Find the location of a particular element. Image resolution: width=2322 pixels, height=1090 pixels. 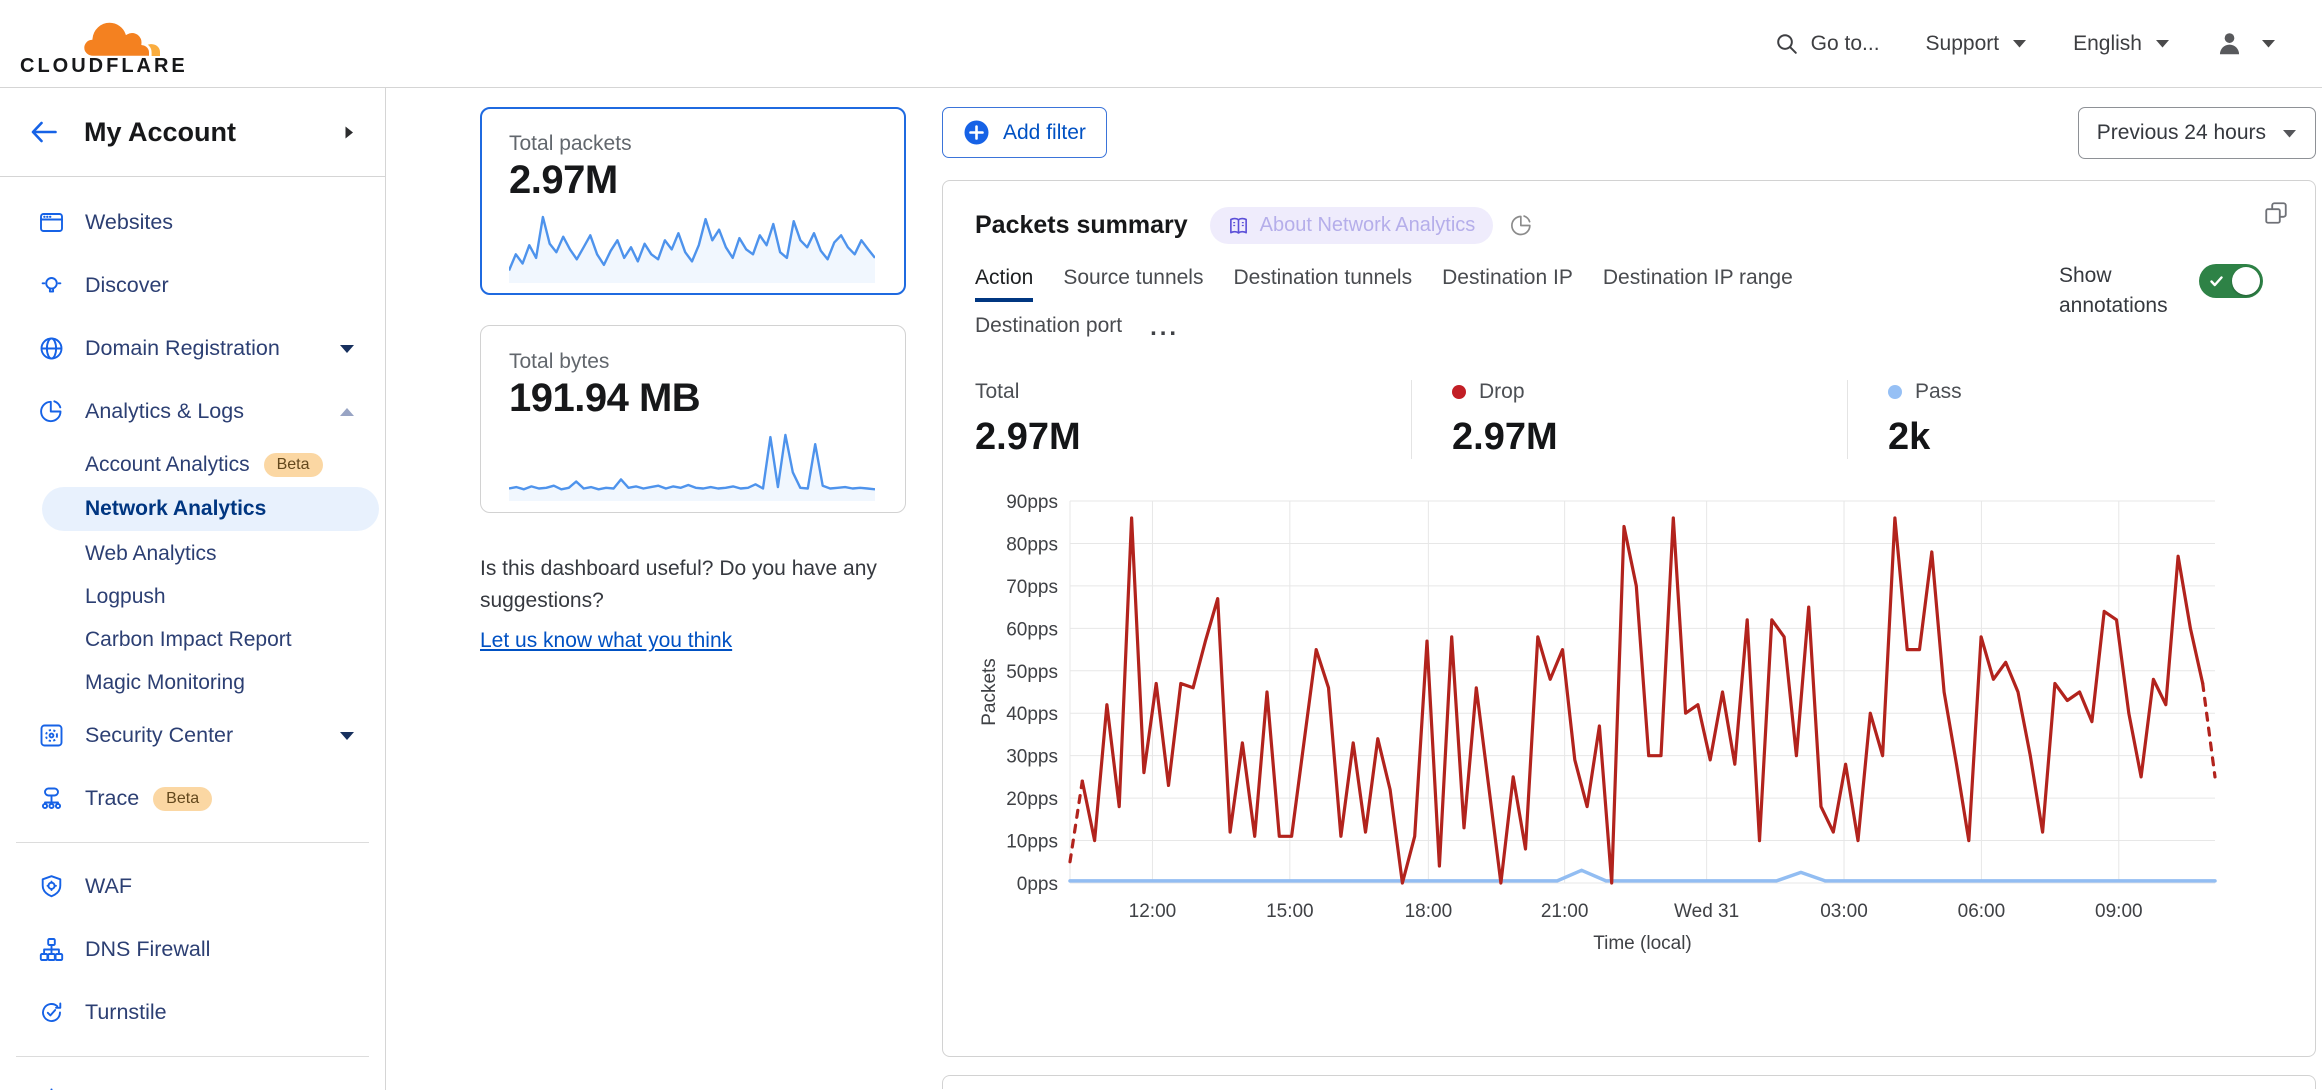

time-range-dropdown: Previous 24 hours is located at coordinates (2196, 133).